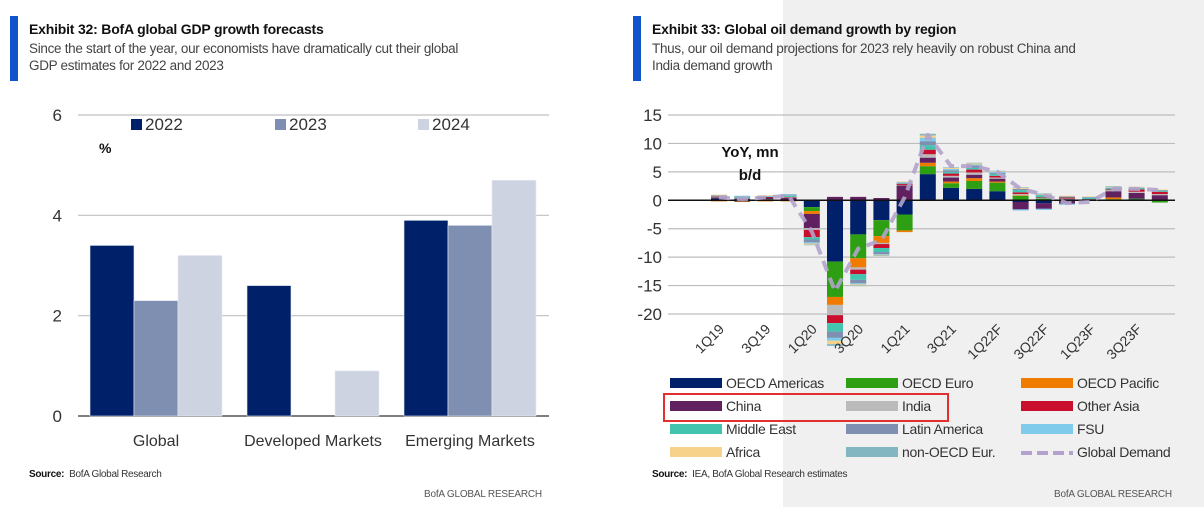  I want to click on bar-segment-india-4Q22F, so click(1067, 199).